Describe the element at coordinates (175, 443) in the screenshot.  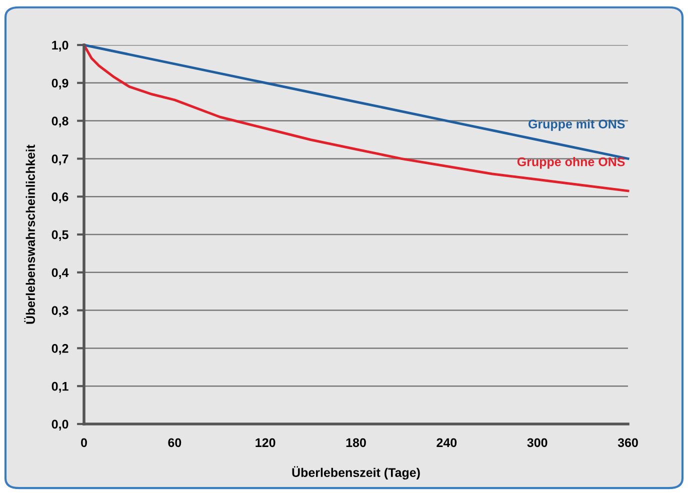
I see `x-tick-label: 60` at that location.